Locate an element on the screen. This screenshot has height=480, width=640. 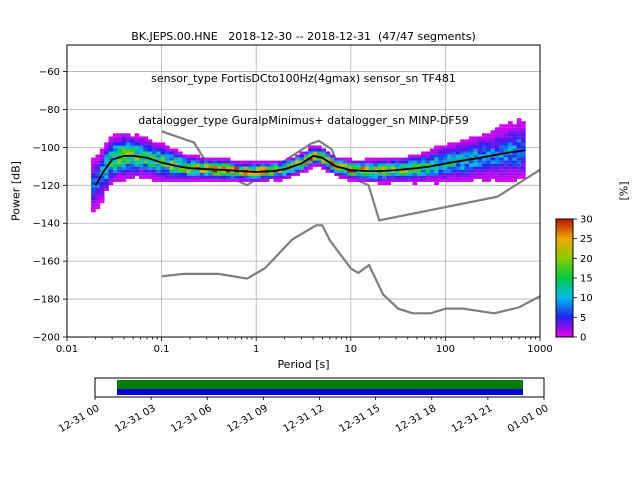
y-tick-label: −200 is located at coordinates (46, 338).